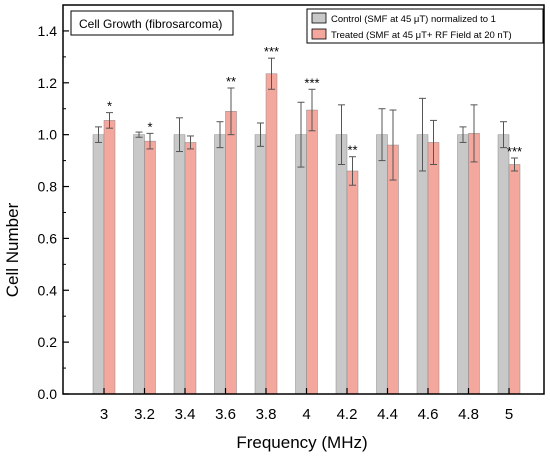 The height and width of the screenshot is (458, 550). I want to click on x-axis: 3 3.2 3.4 3.6 3.8 4 4.2 4.4 4.6 4.8 5, so click(306, 405).